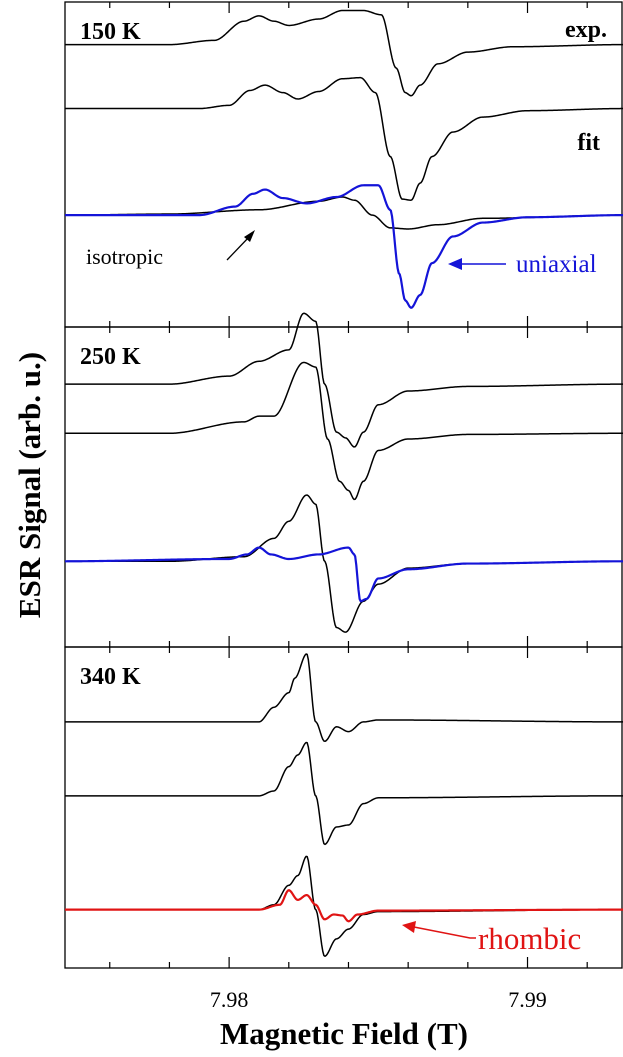 This screenshot has width=623, height=1057. Describe the element at coordinates (110, 677) in the screenshot. I see `panel-temperature-label: 340 K` at that location.